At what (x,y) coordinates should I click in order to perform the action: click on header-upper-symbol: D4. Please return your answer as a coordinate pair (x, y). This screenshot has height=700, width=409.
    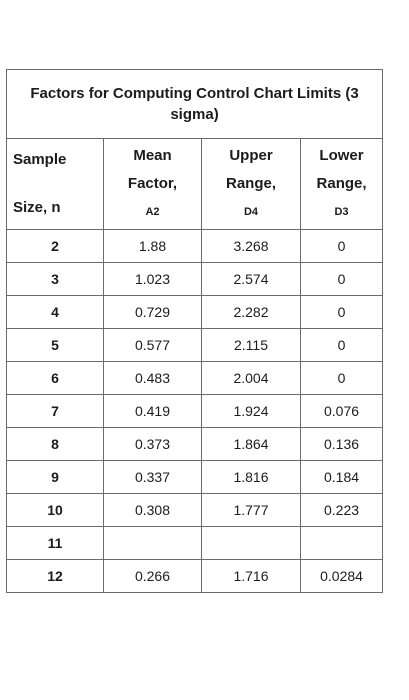
    Looking at the image, I should click on (251, 212).